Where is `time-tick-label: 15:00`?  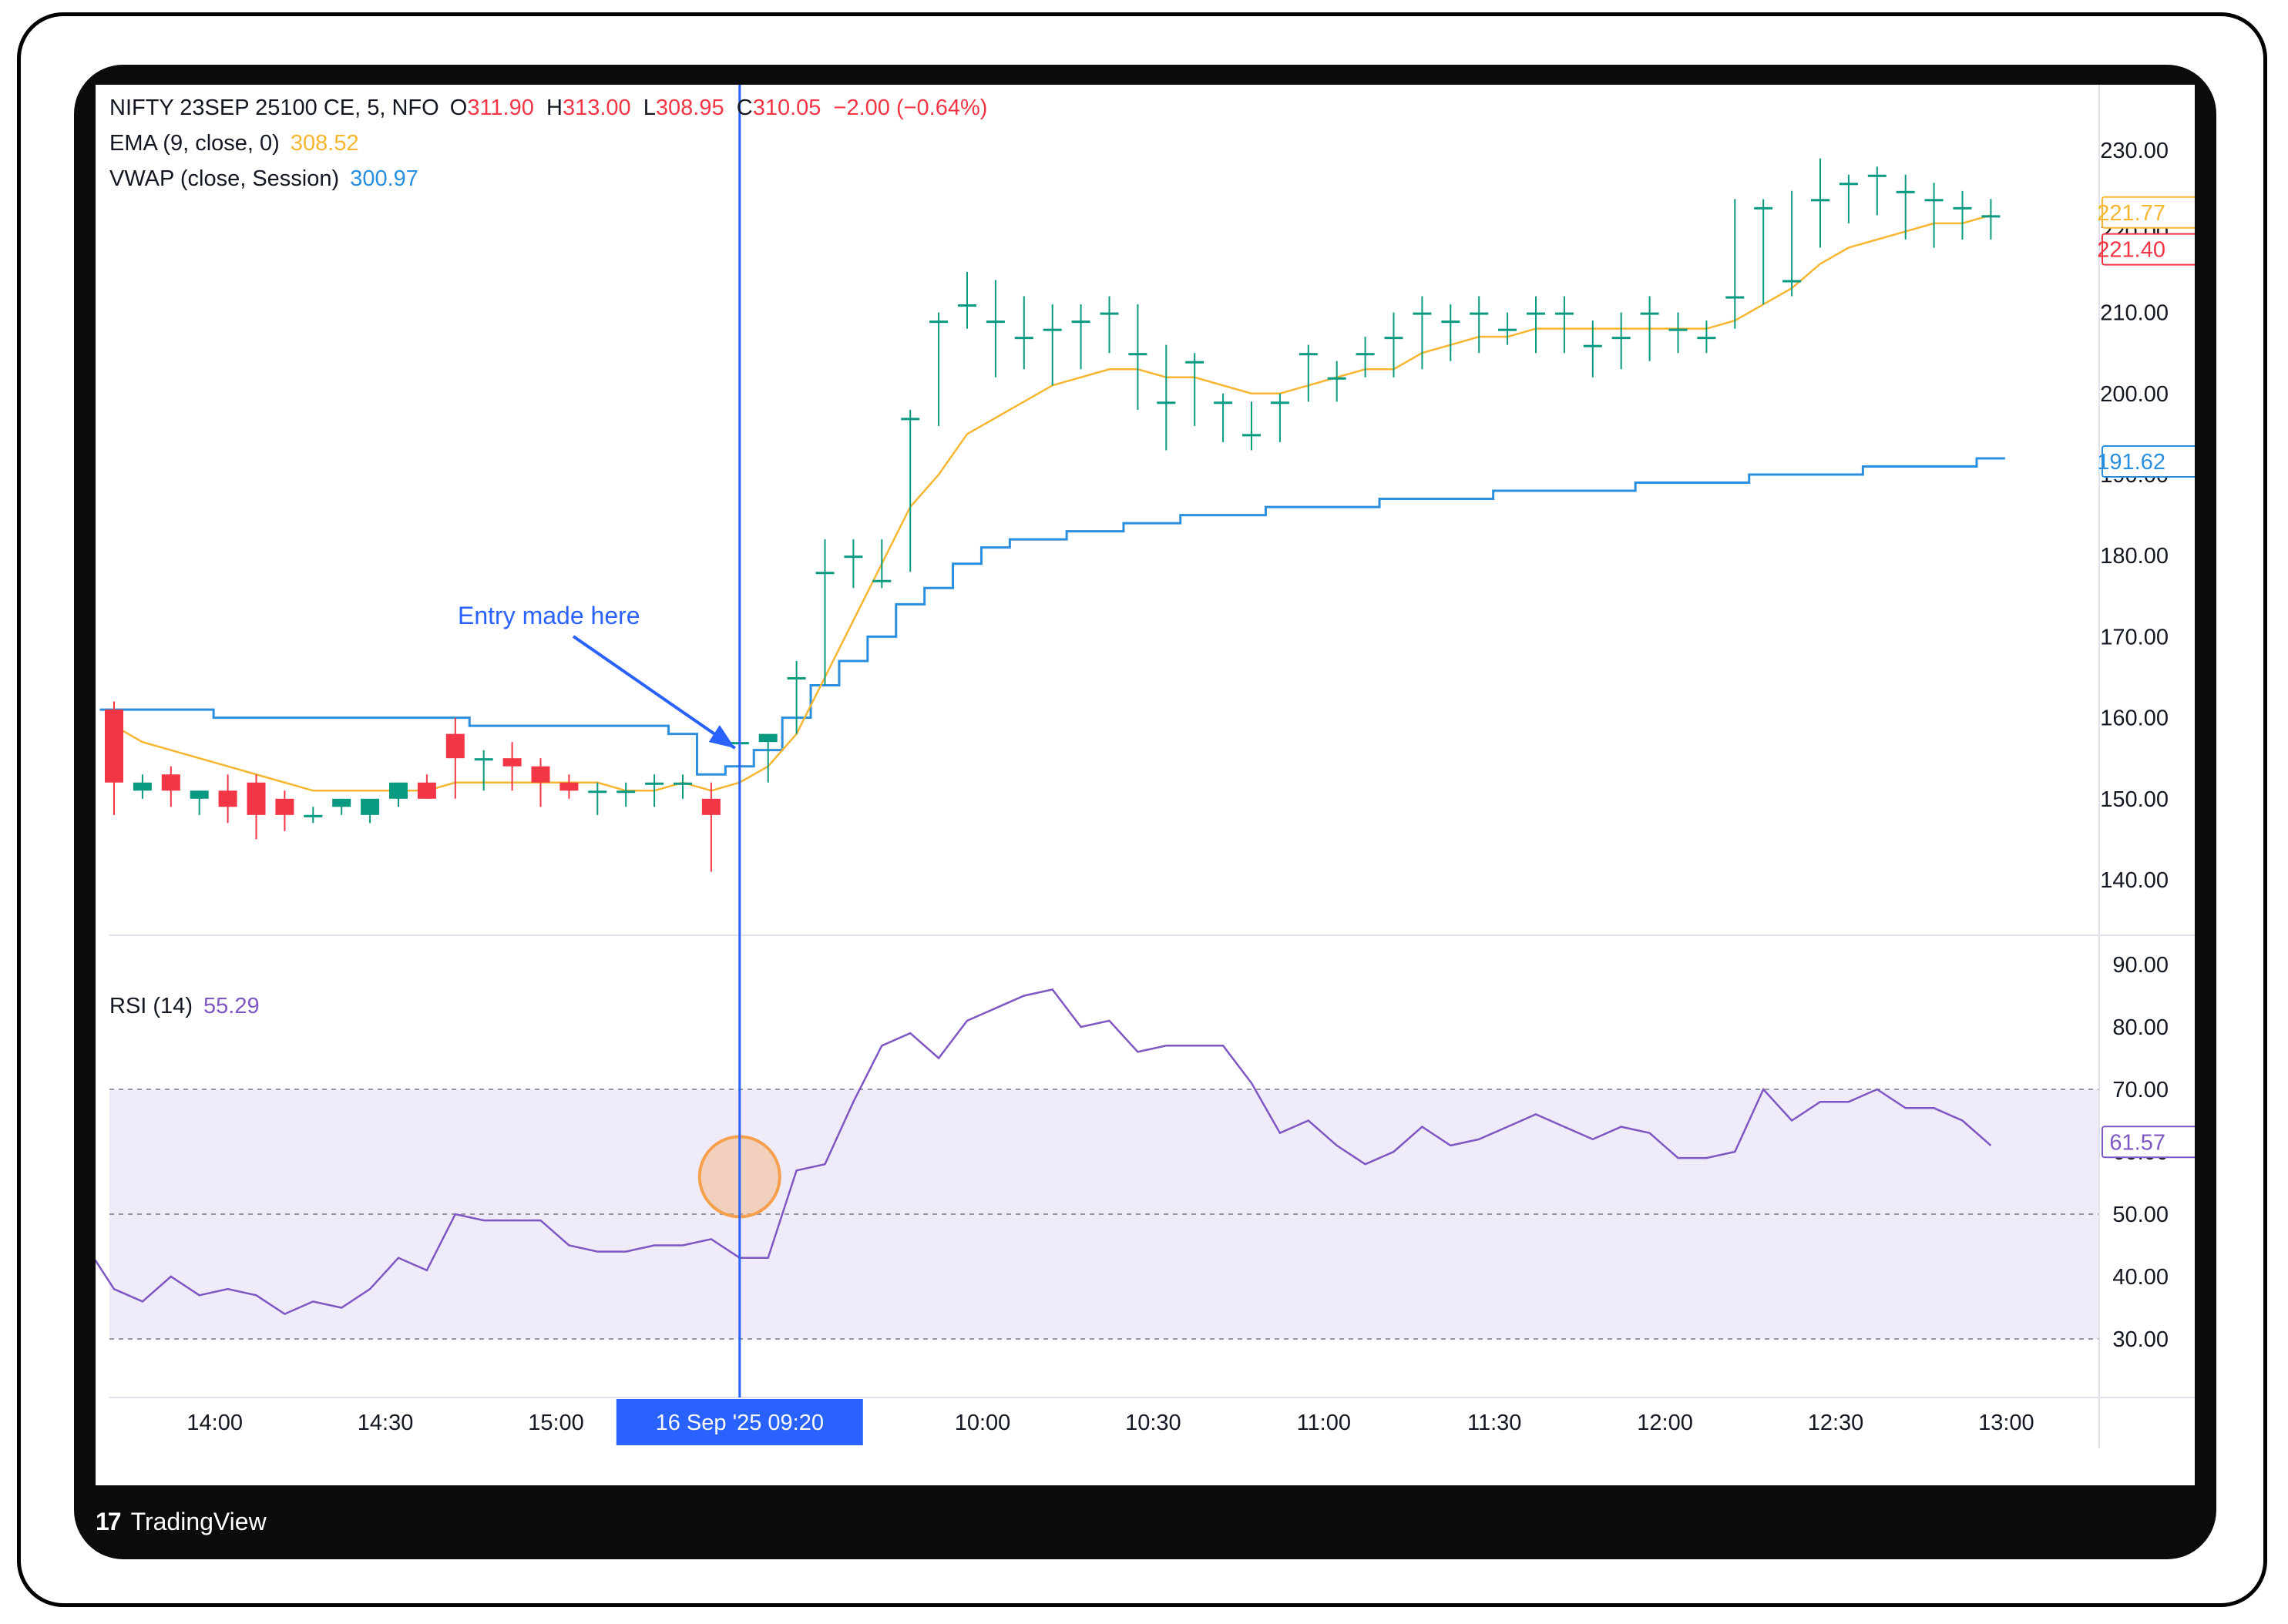 time-tick-label: 15:00 is located at coordinates (556, 1423).